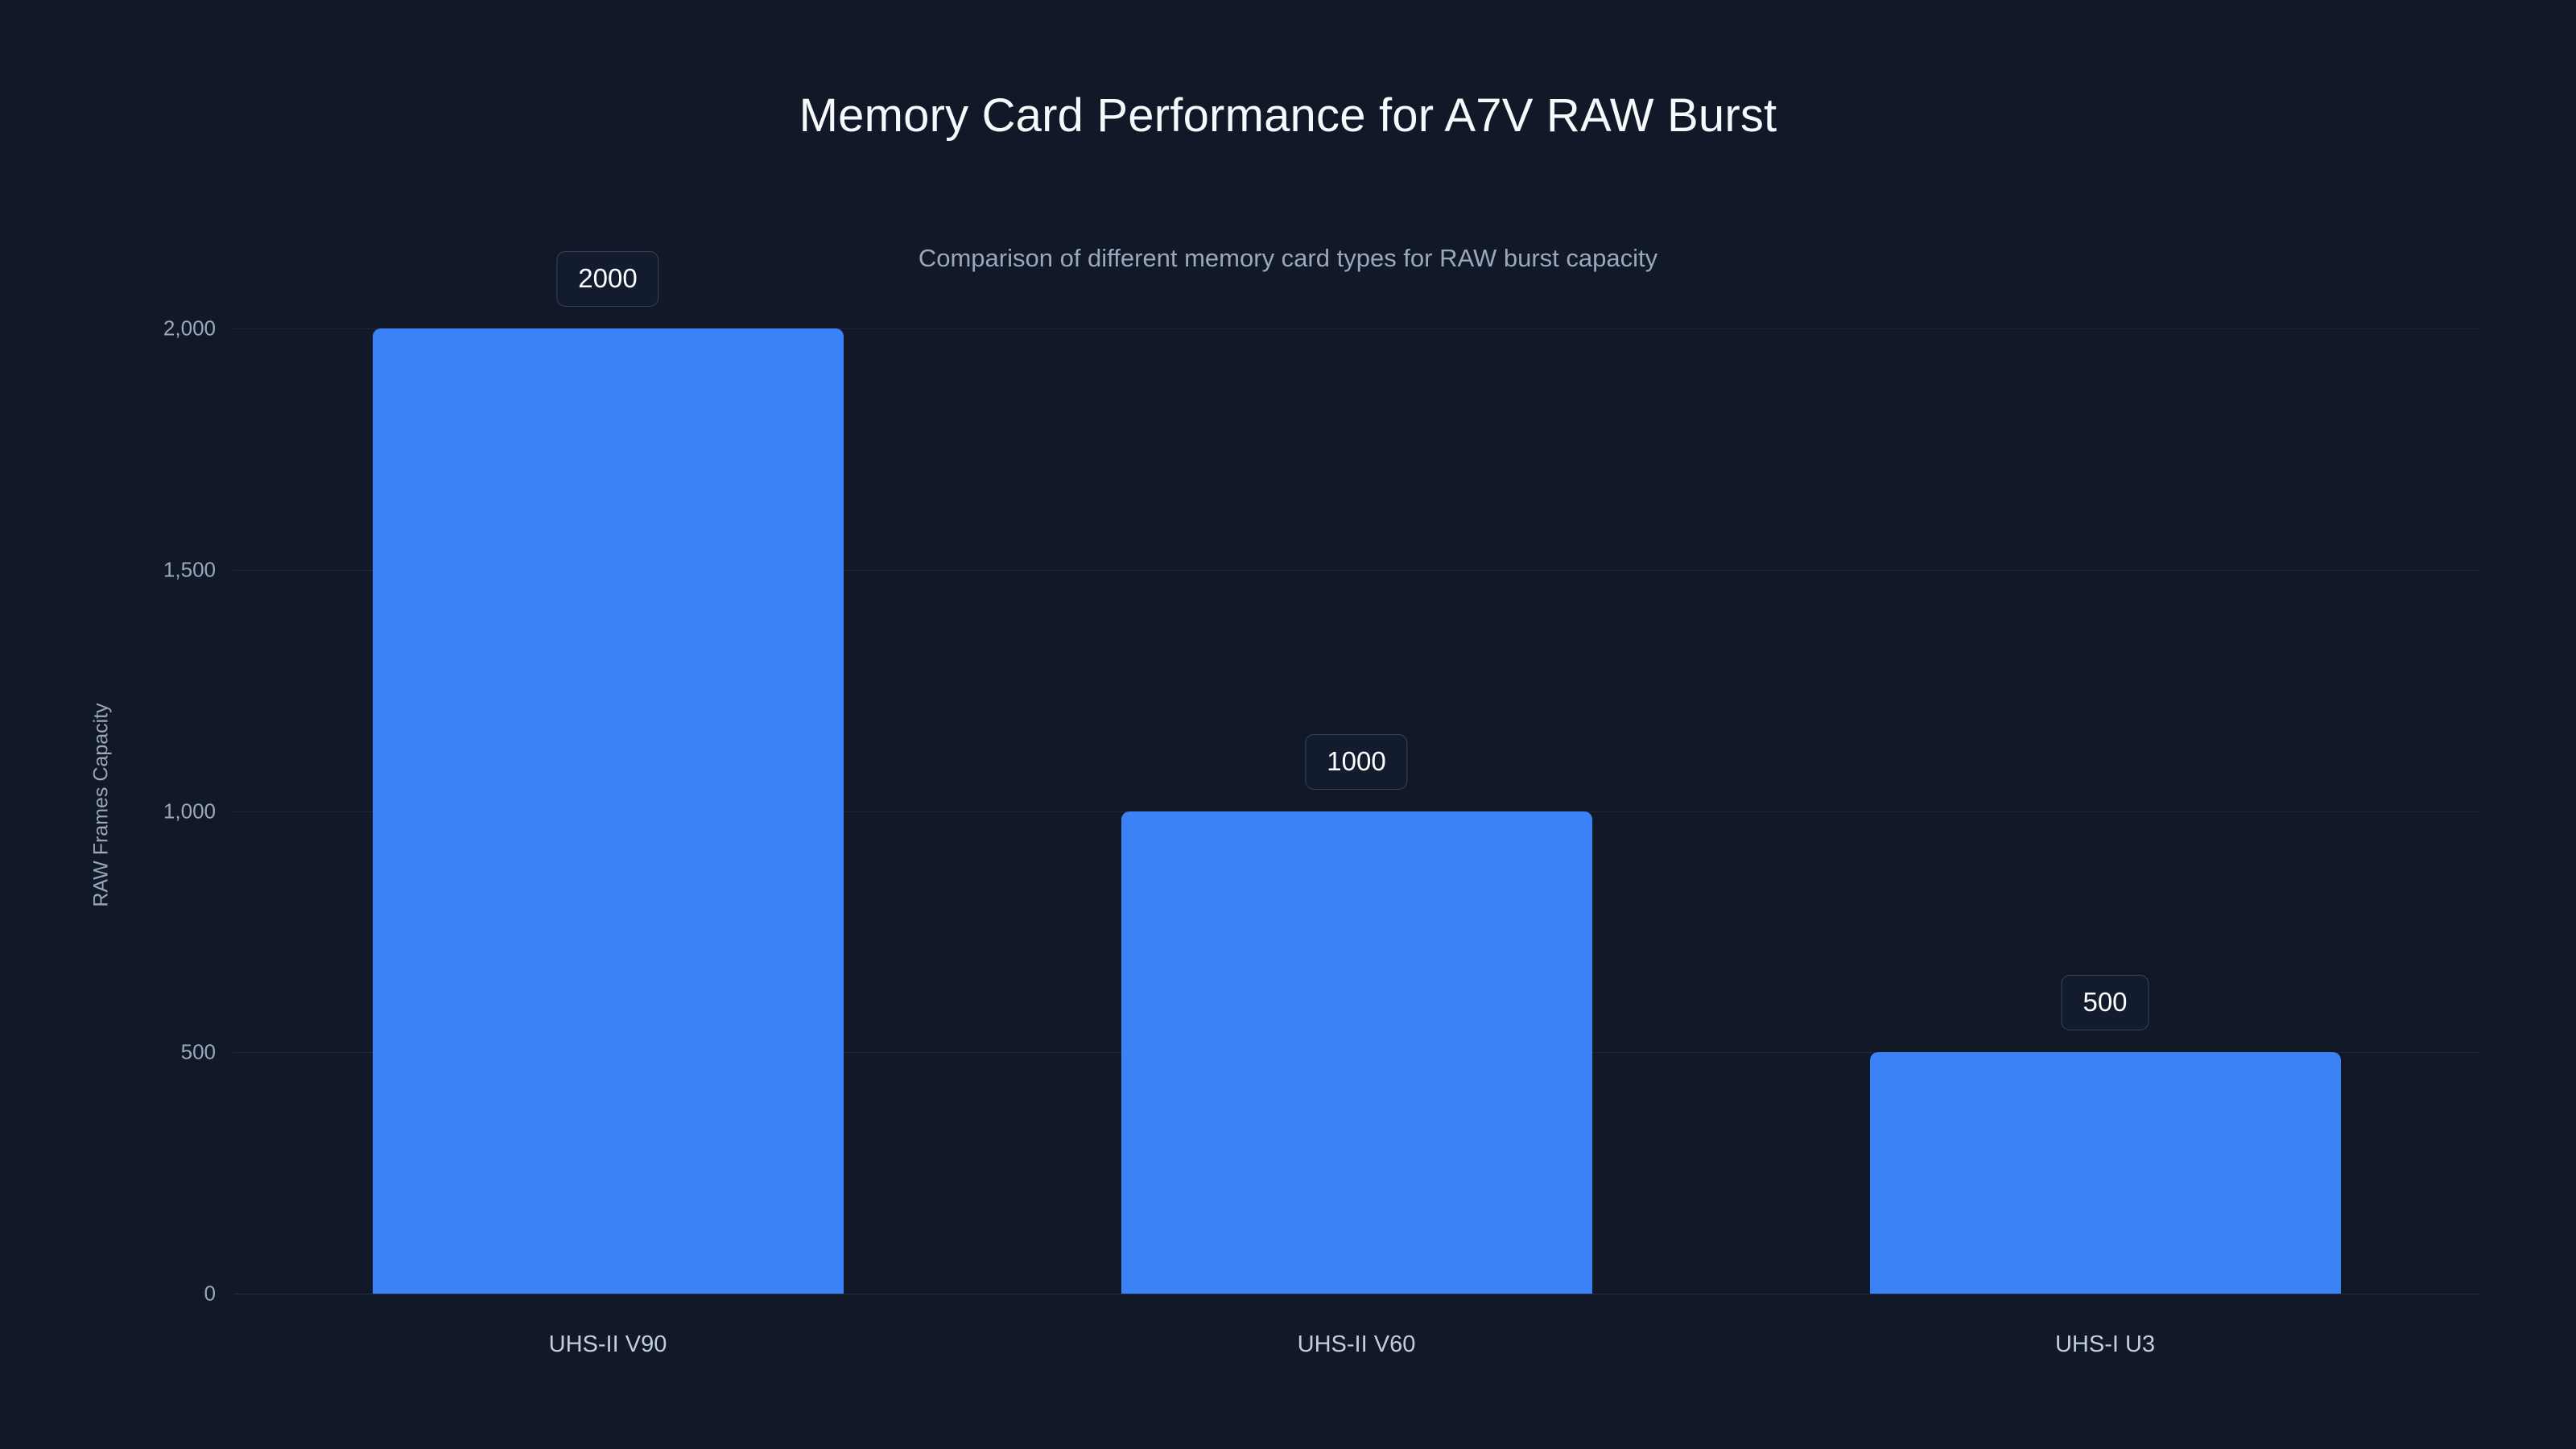 The width and height of the screenshot is (2576, 1449). Describe the element at coordinates (2105, 1003) in the screenshot. I see `bar-value-label: 500` at that location.